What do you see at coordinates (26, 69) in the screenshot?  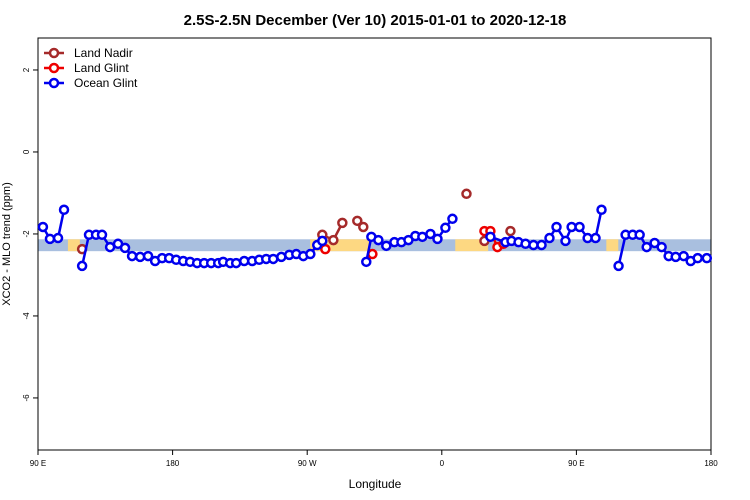 I see `y-tick-label: 2` at bounding box center [26, 69].